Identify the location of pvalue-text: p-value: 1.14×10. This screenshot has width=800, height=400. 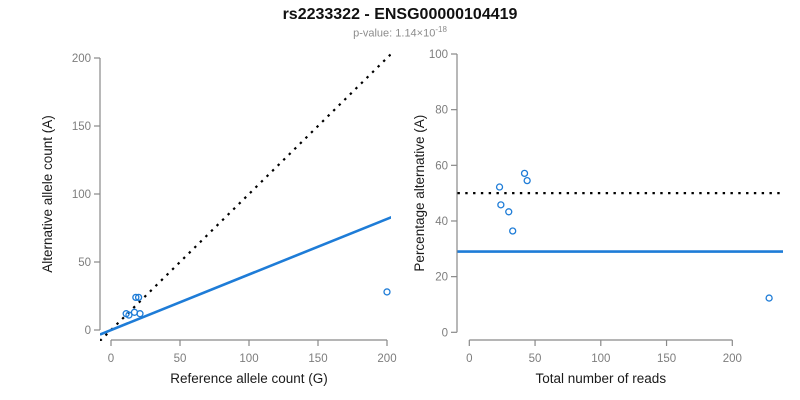
(394, 33).